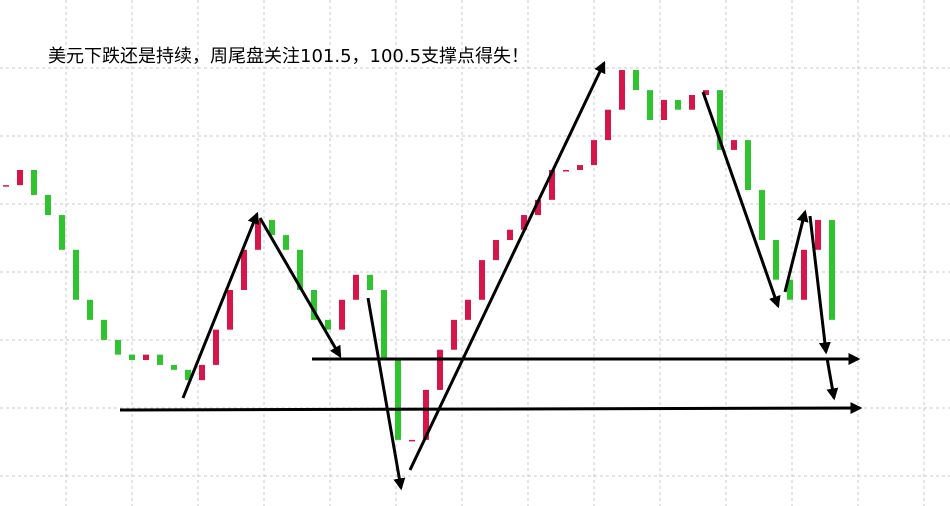 This screenshot has width=950, height=506. I want to click on support-arrow, so click(491, 408).